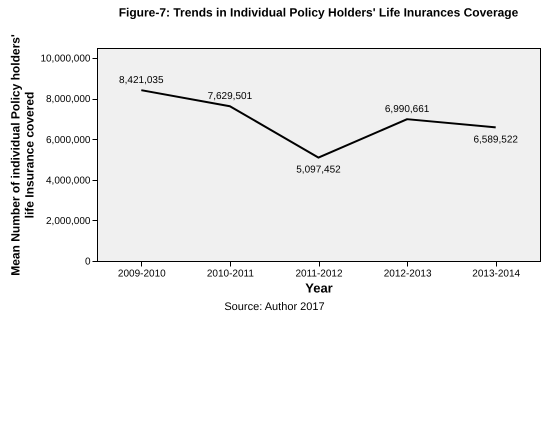 This screenshot has width=549, height=439. Describe the element at coordinates (319, 274) in the screenshot. I see `x-tick-label: 2011-2012` at that location.